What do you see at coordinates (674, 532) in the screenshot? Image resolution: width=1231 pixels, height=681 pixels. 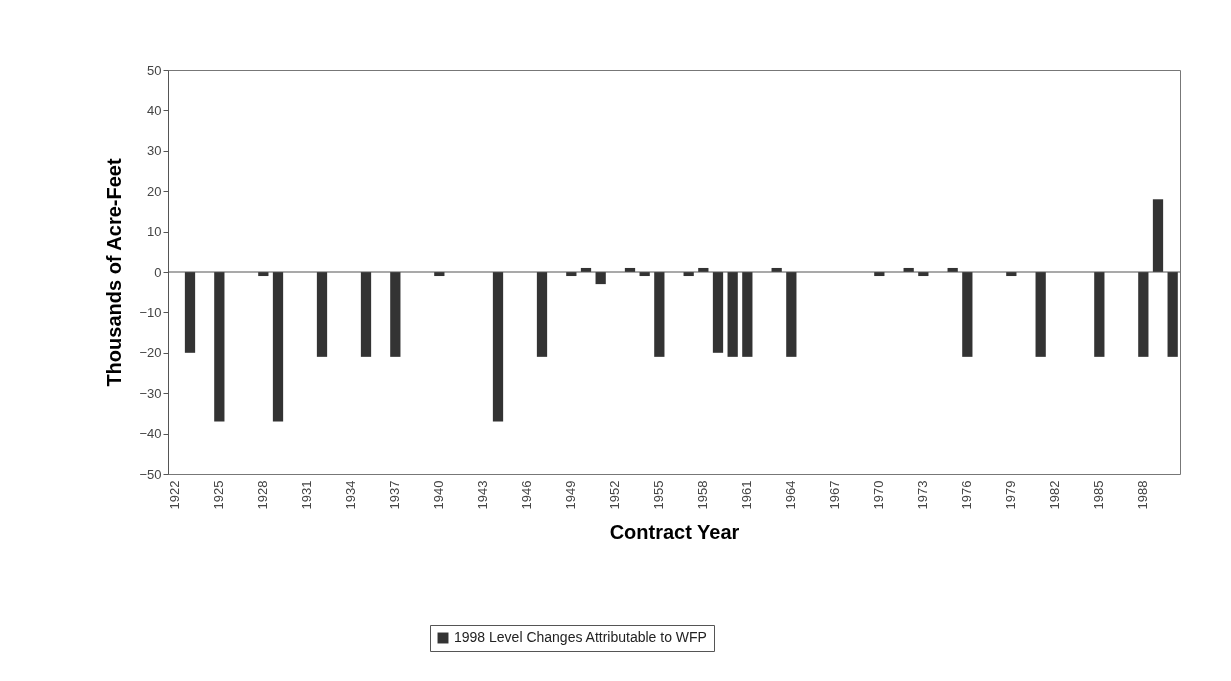 I see `x-axis-title: Contract Year` at bounding box center [674, 532].